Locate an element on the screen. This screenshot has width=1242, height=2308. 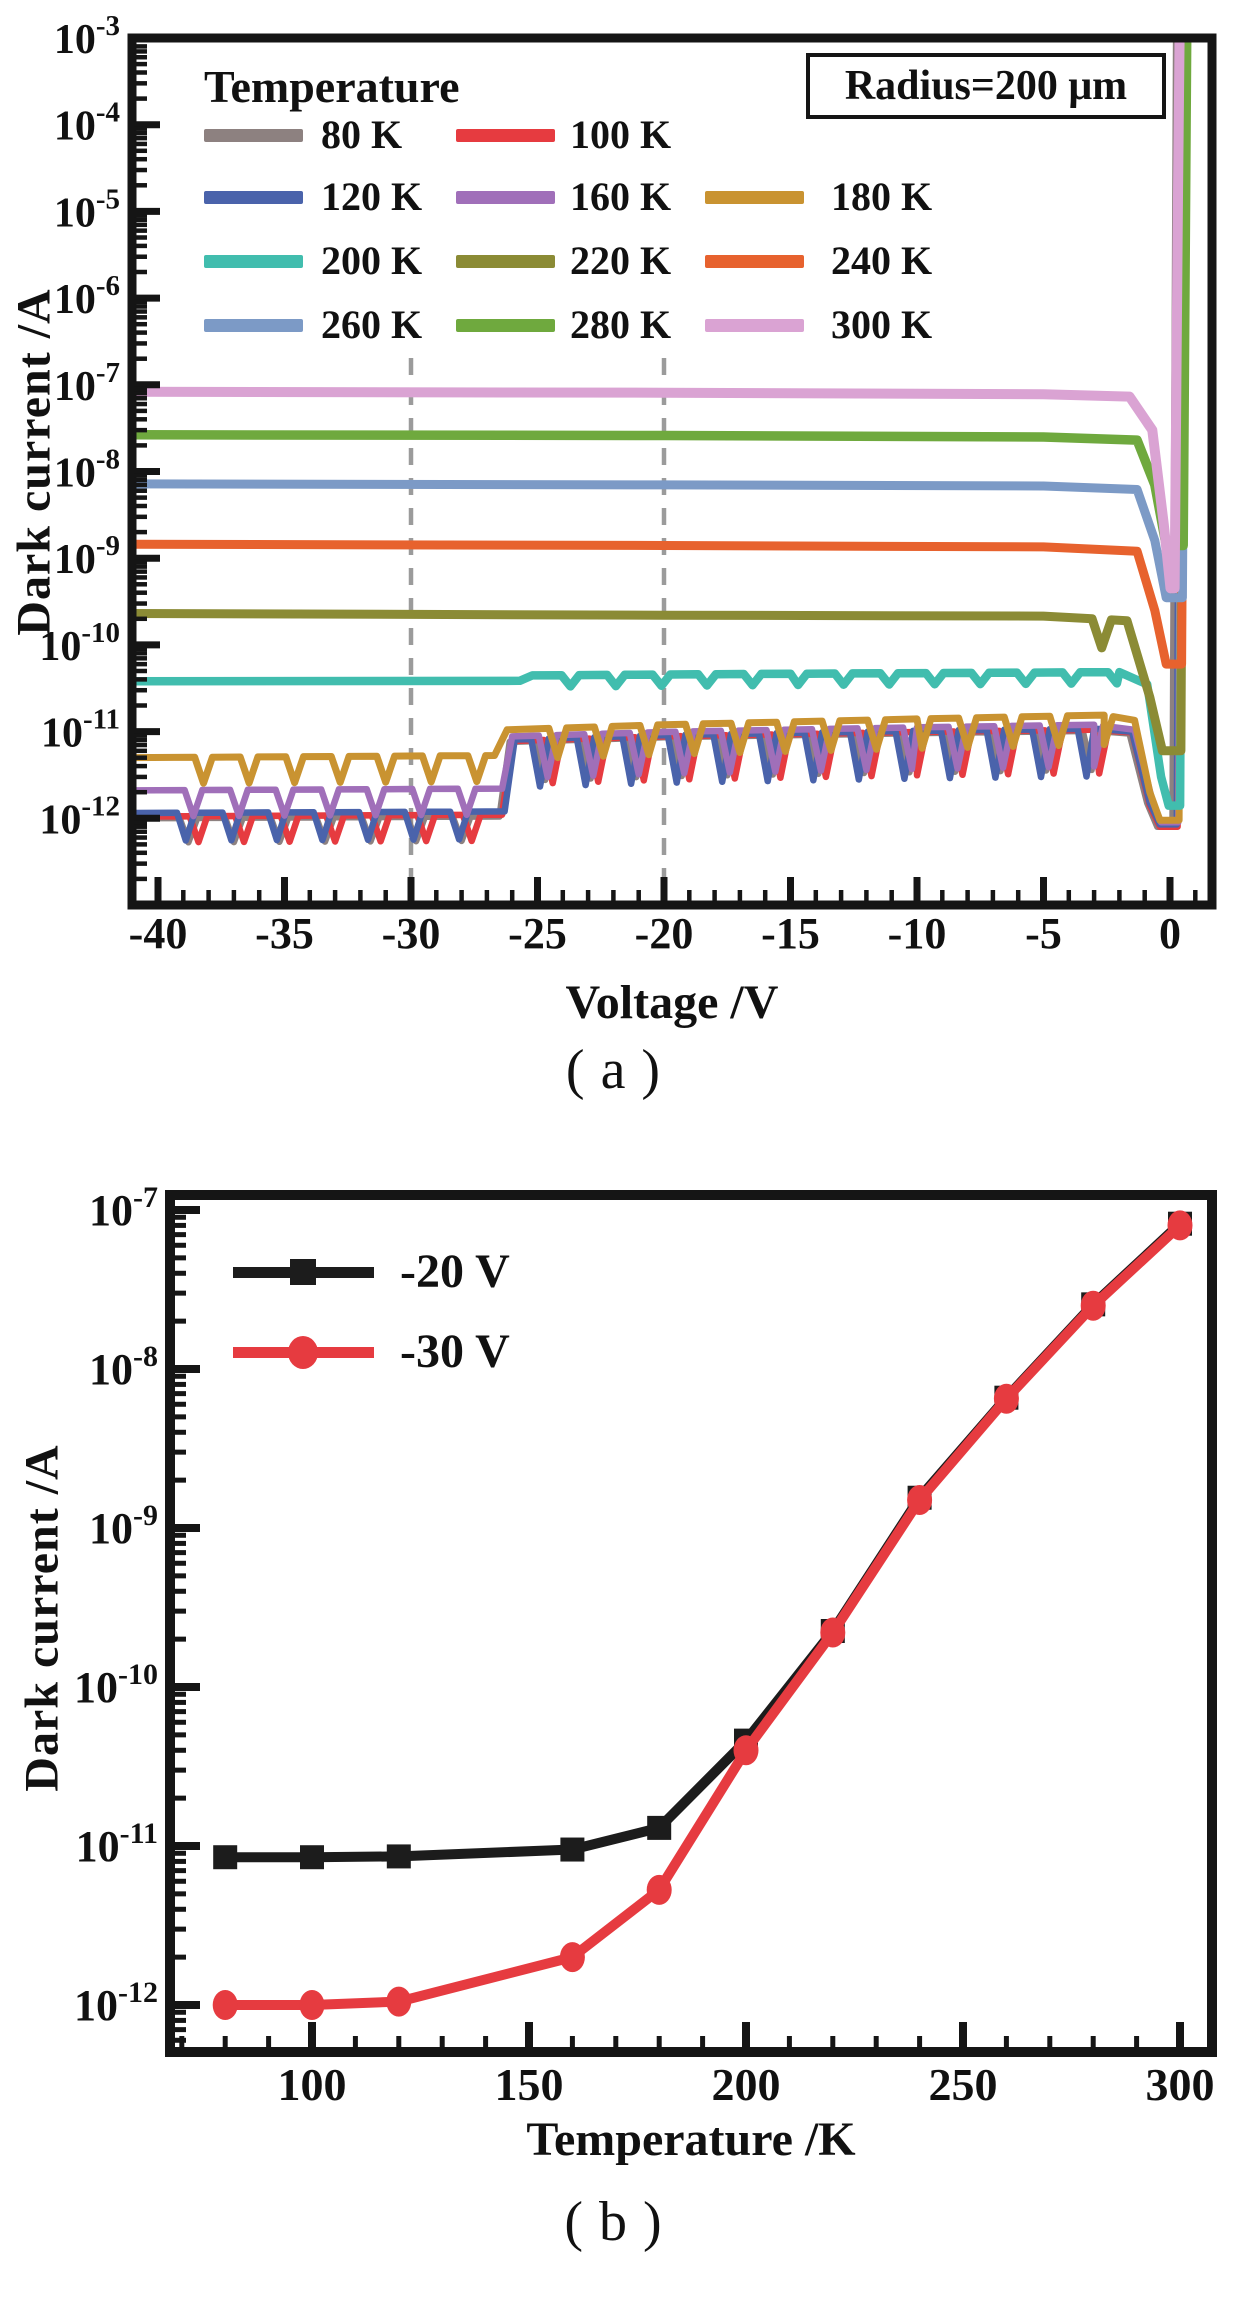
chart-b-x-axis-title: Temperature /K is located at coordinates (691, 2139).